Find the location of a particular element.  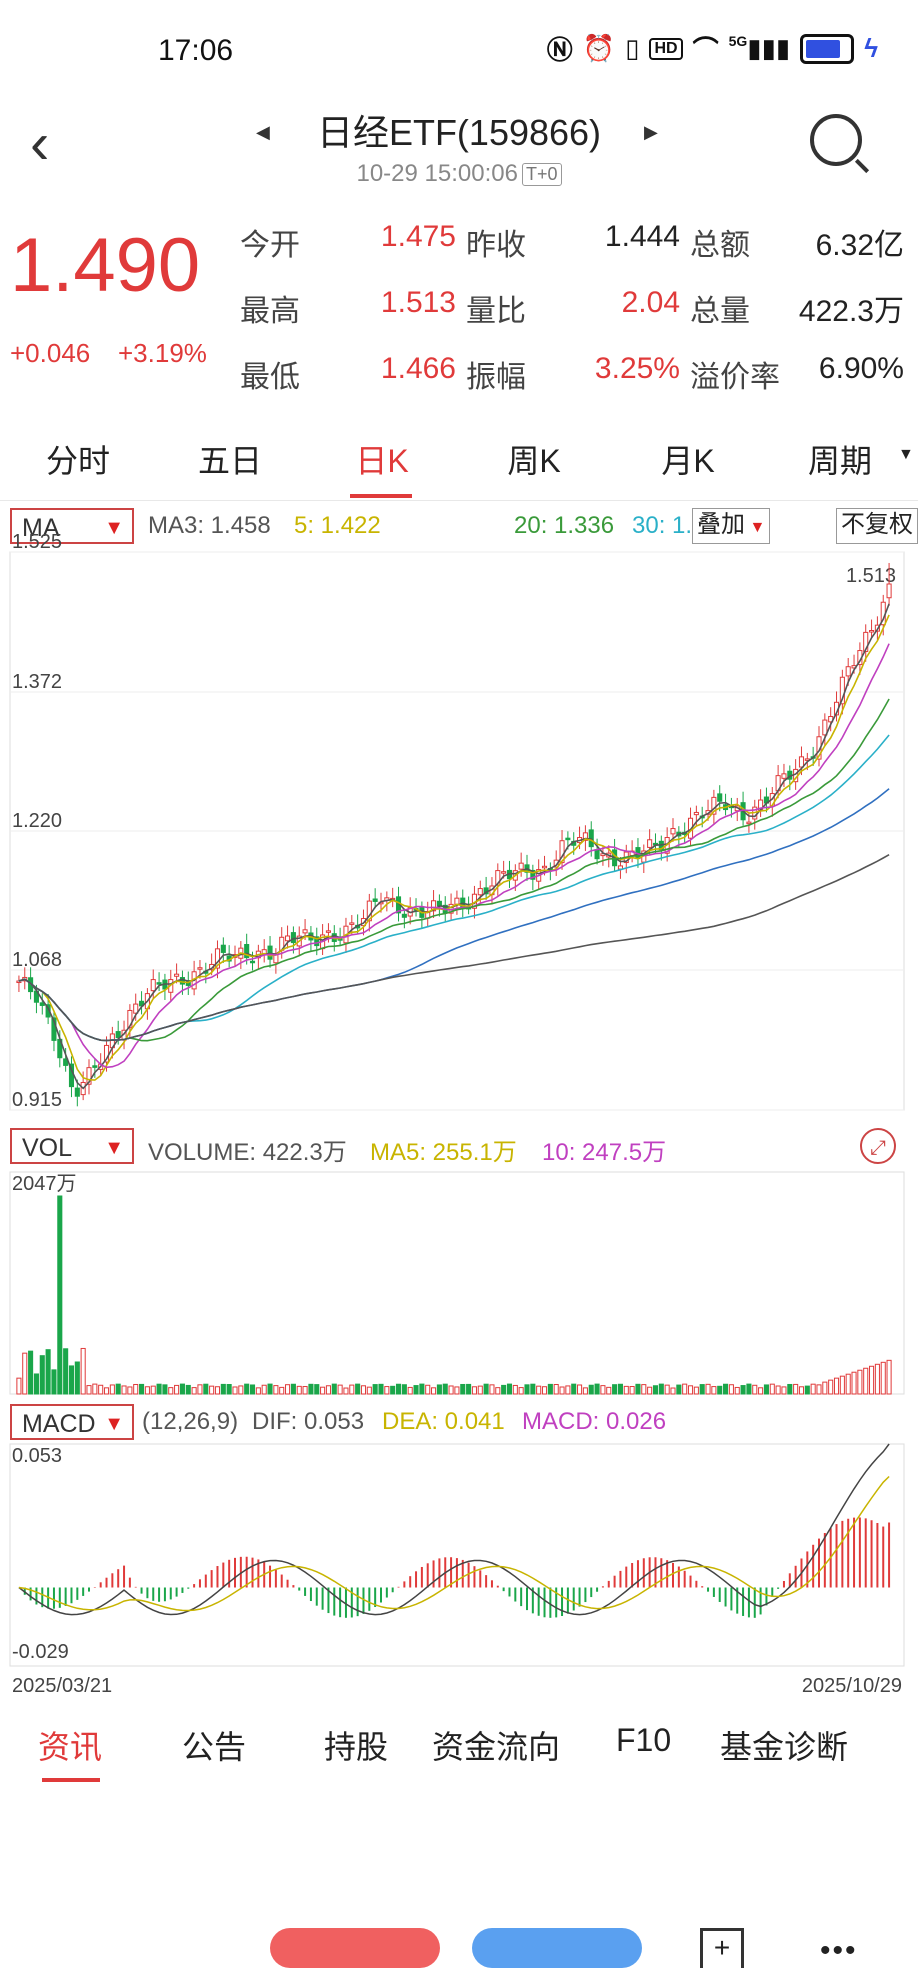

tab-5: 周期 is located at coordinates (839, 461).